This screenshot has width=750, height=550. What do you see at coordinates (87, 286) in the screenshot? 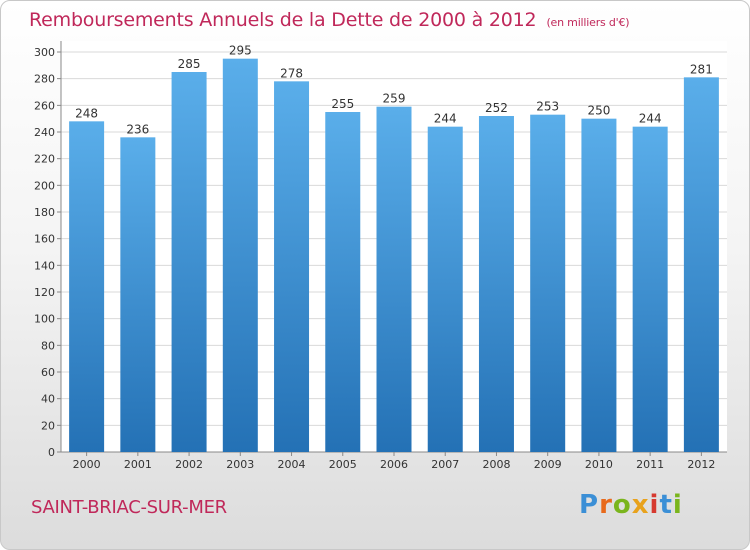
I see `bar-2000` at bounding box center [87, 286].